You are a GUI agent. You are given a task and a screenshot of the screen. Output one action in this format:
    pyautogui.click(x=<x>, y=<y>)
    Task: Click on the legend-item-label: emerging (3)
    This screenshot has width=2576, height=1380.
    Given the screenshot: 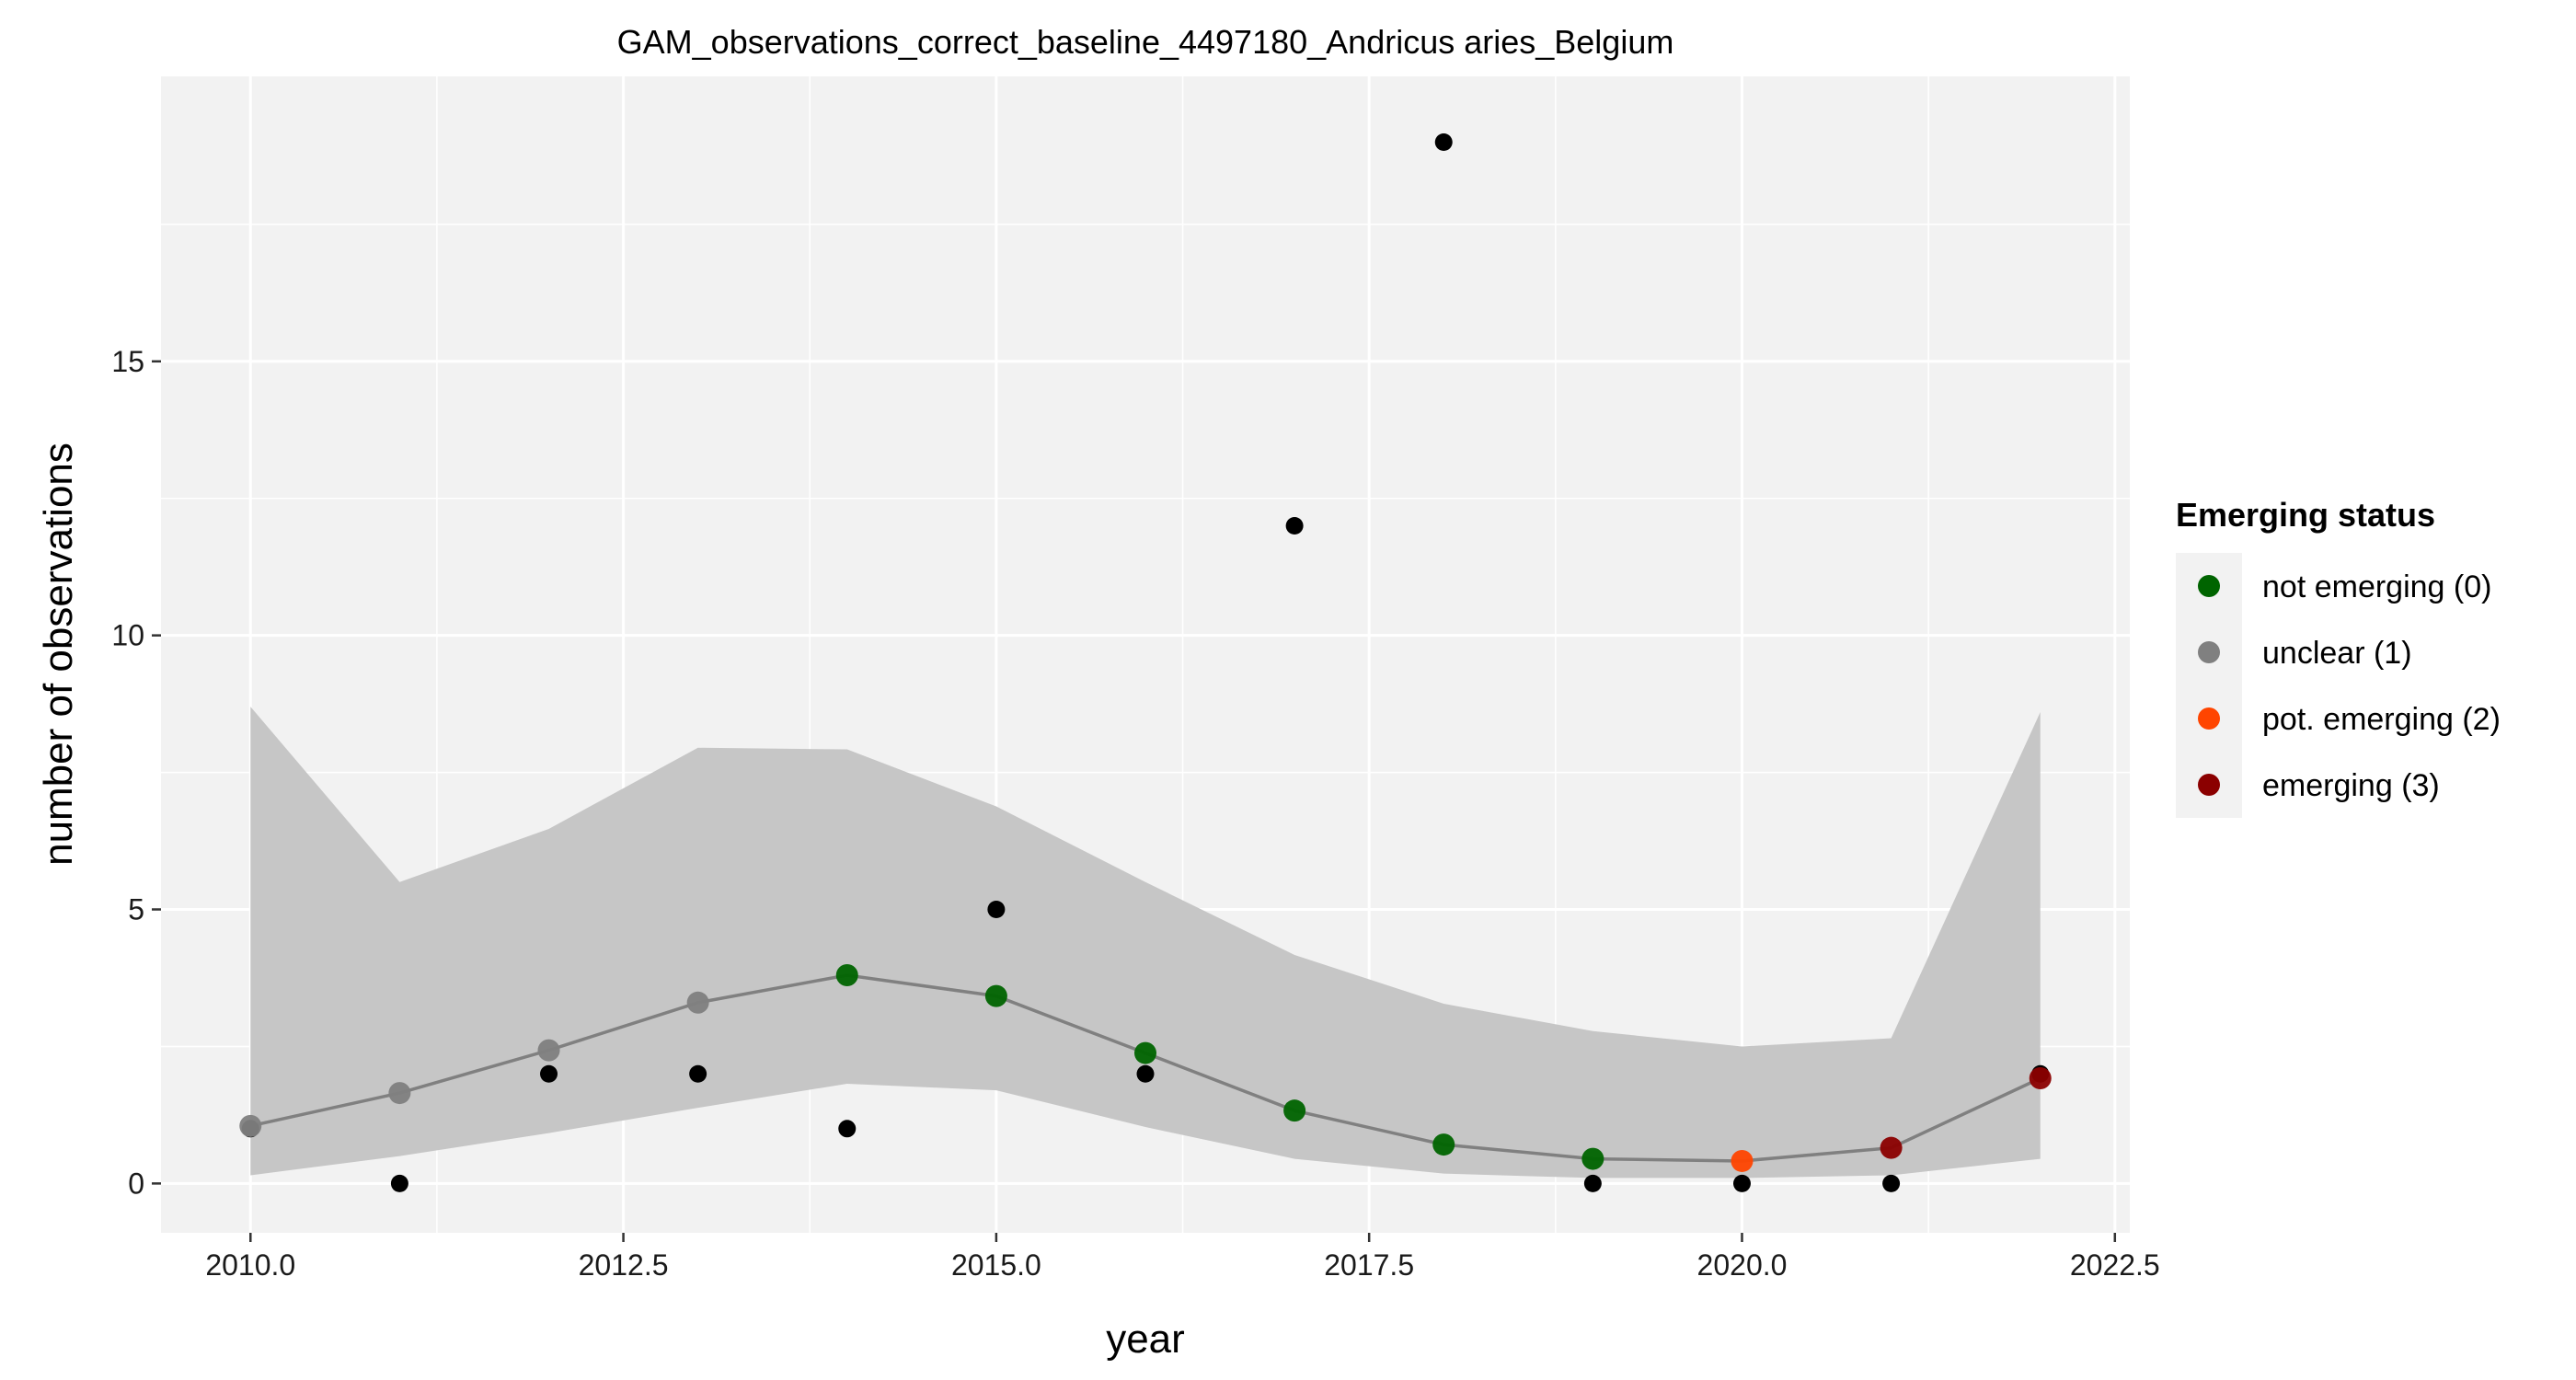 What is the action you would take?
    pyautogui.click(x=2351, y=785)
    